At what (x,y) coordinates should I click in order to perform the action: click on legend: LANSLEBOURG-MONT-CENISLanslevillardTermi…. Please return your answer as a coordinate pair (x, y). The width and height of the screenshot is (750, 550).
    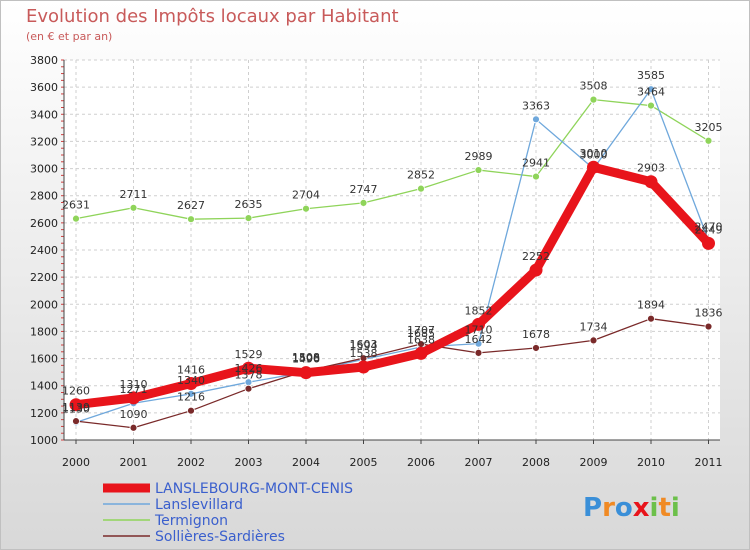
    Looking at the image, I should click on (228, 513).